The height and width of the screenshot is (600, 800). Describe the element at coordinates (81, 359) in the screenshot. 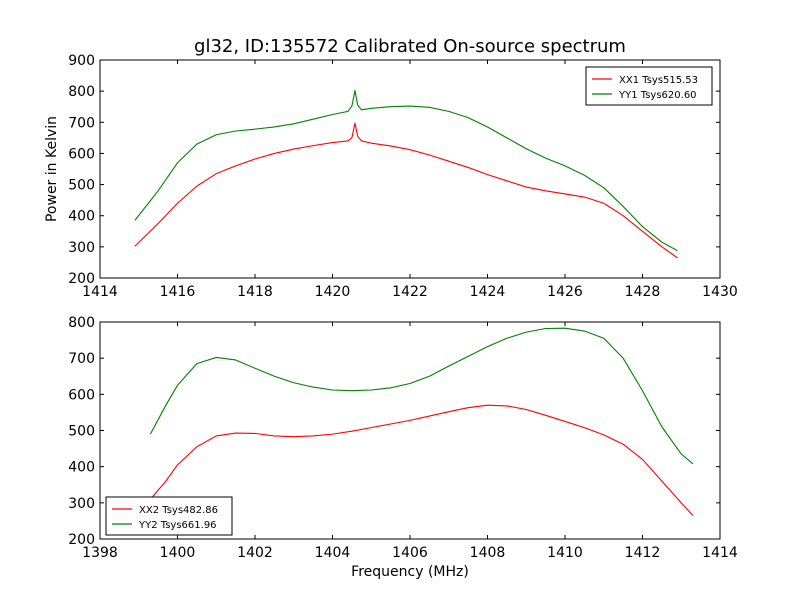

I see `y-tick-label-1-5: 700` at that location.